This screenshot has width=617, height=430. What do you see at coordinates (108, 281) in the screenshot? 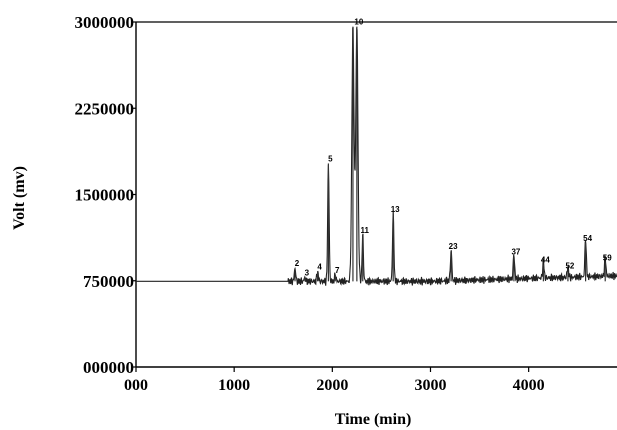
I see `y-tick-label: 750000` at bounding box center [108, 281].